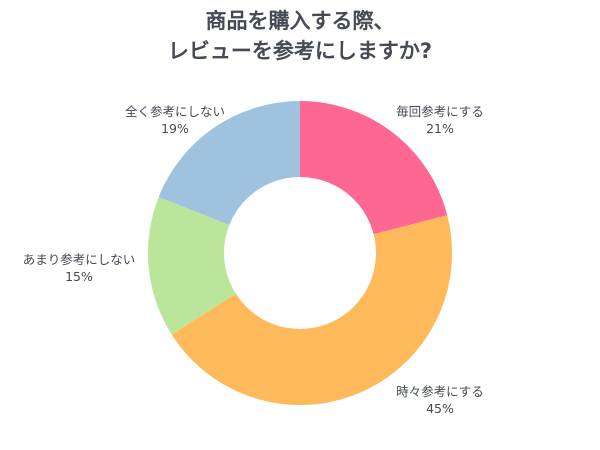  I want to click on chart-title: 商品を購入する際、 レビューを参考にしますか?, so click(300, 36).